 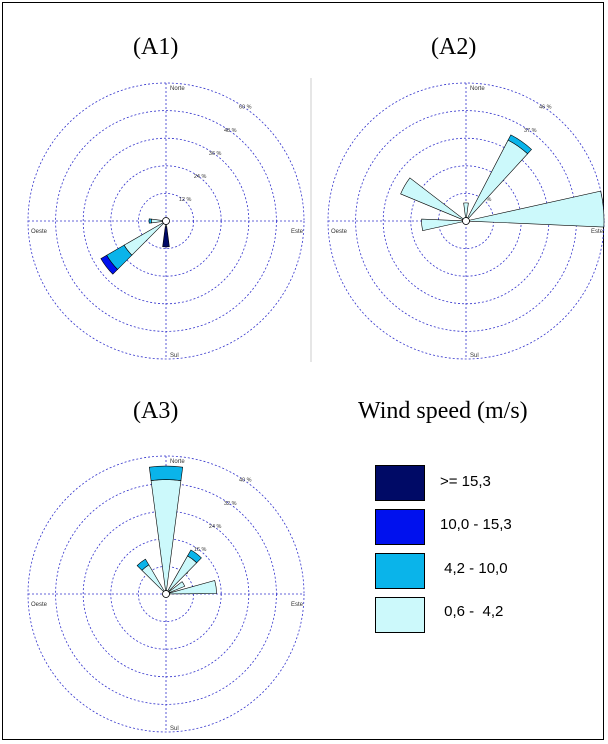 I want to click on panel-label-a3: (A3), so click(x=156, y=411).